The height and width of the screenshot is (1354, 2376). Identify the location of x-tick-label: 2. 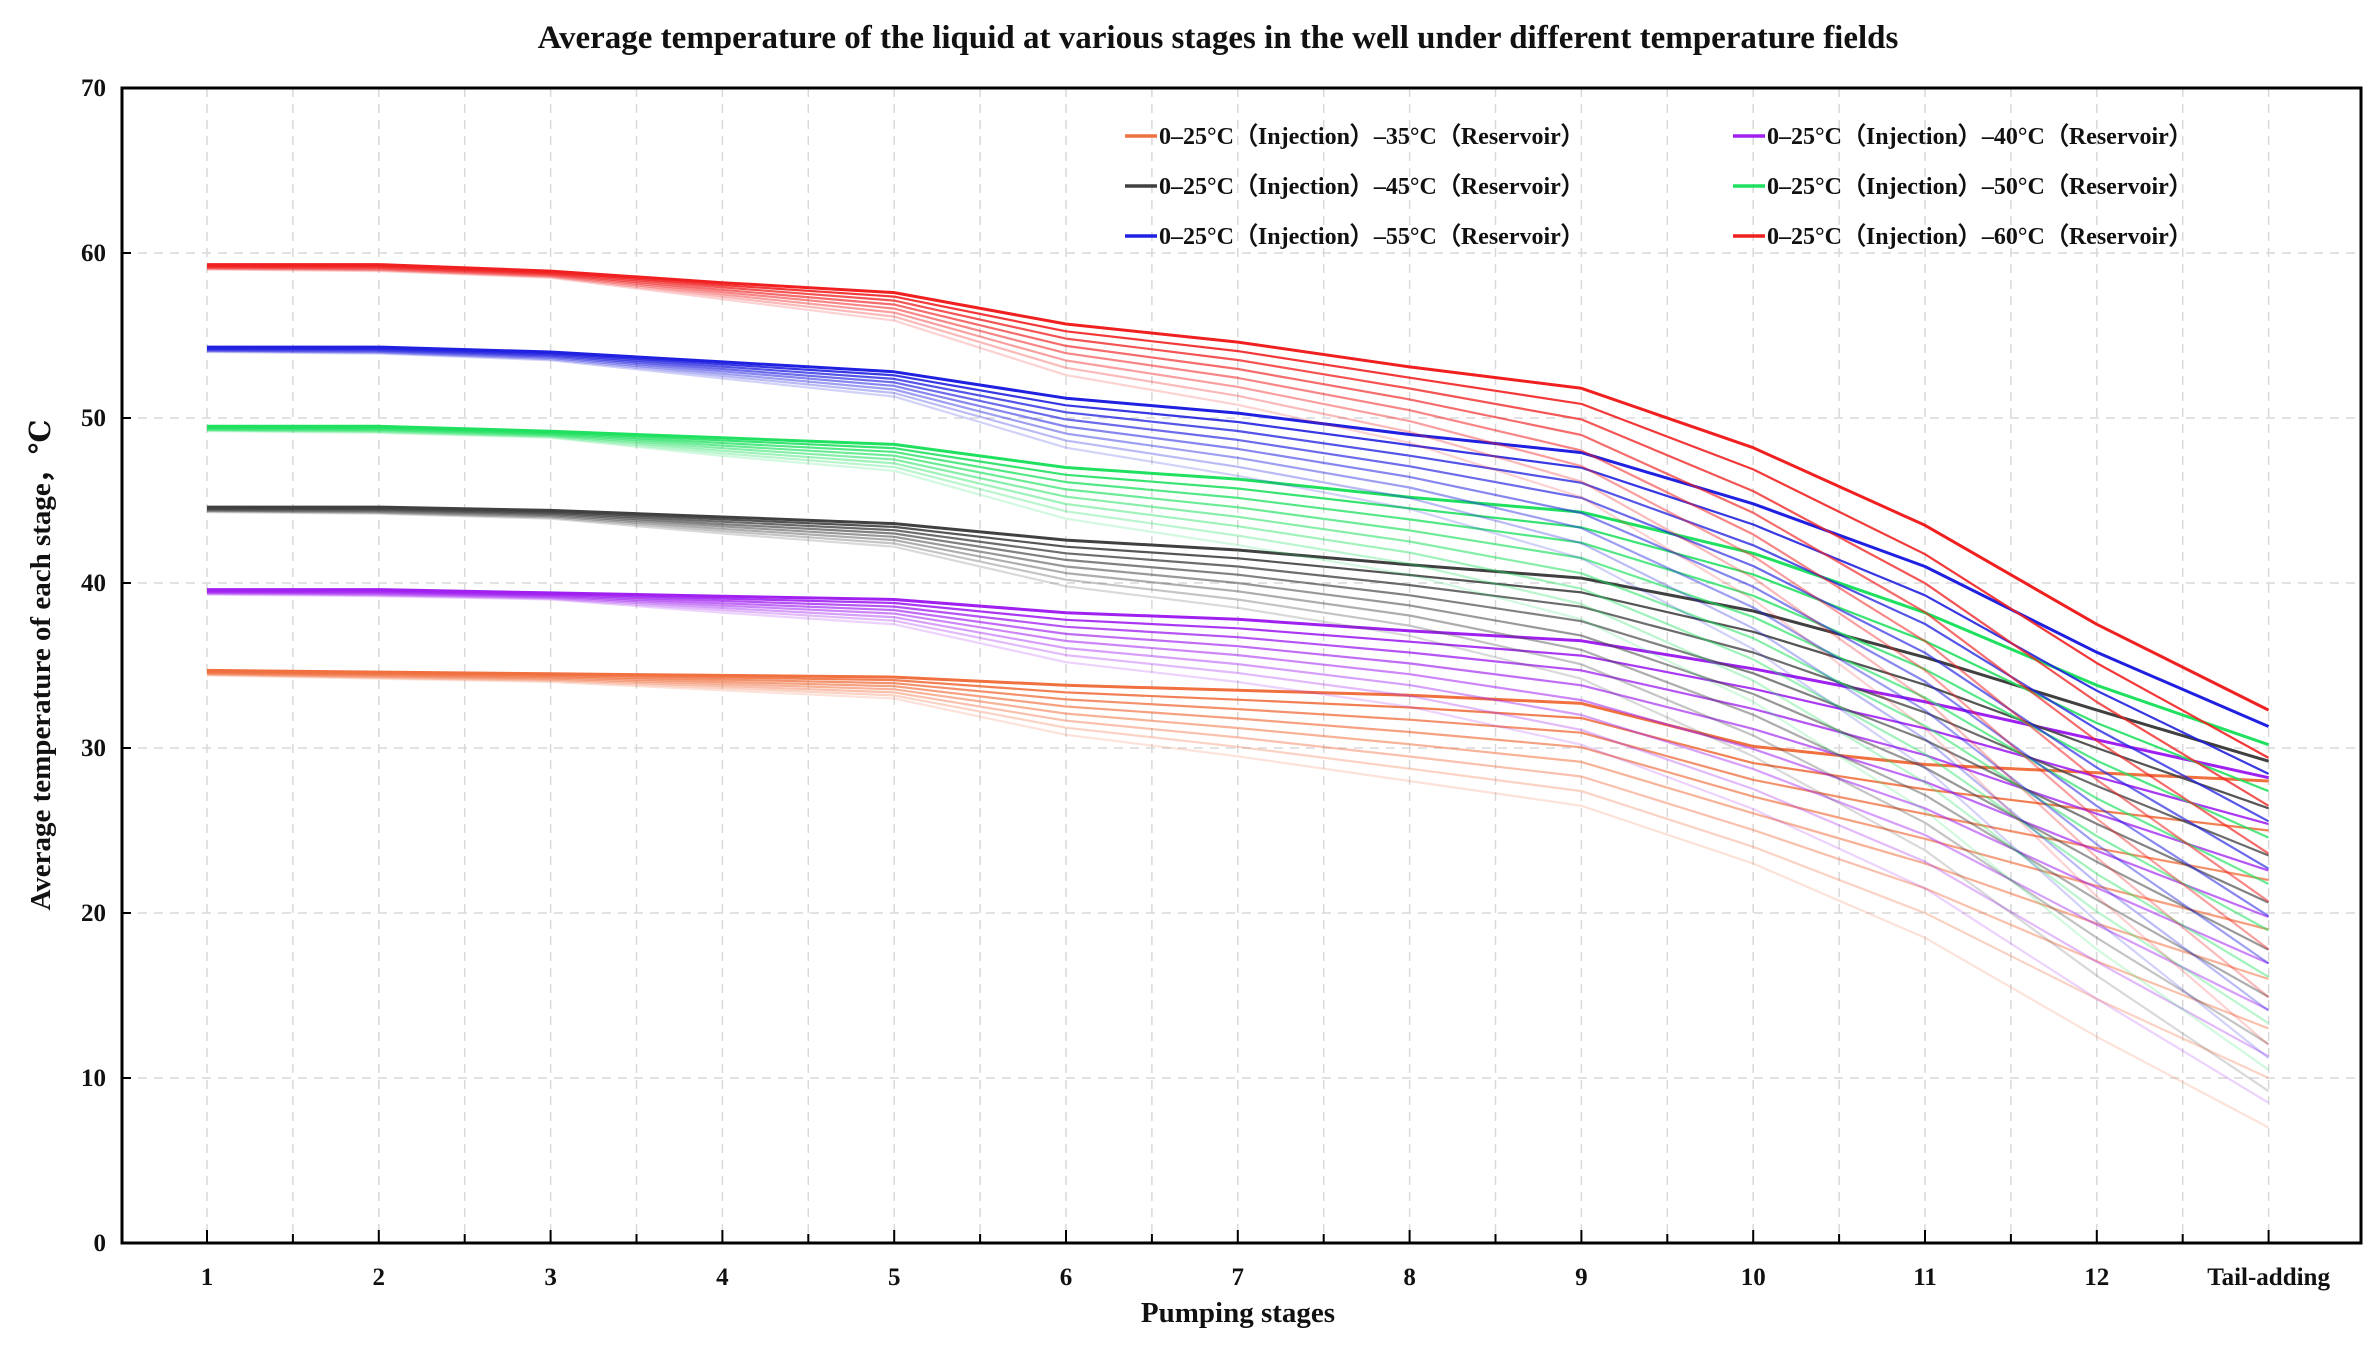
(379, 1277).